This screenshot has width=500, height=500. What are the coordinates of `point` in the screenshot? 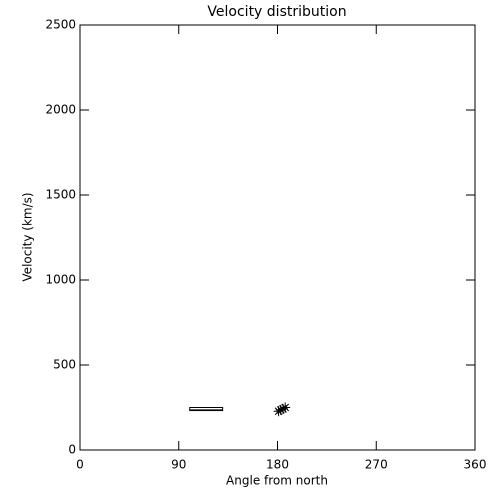 It's located at (285, 407).